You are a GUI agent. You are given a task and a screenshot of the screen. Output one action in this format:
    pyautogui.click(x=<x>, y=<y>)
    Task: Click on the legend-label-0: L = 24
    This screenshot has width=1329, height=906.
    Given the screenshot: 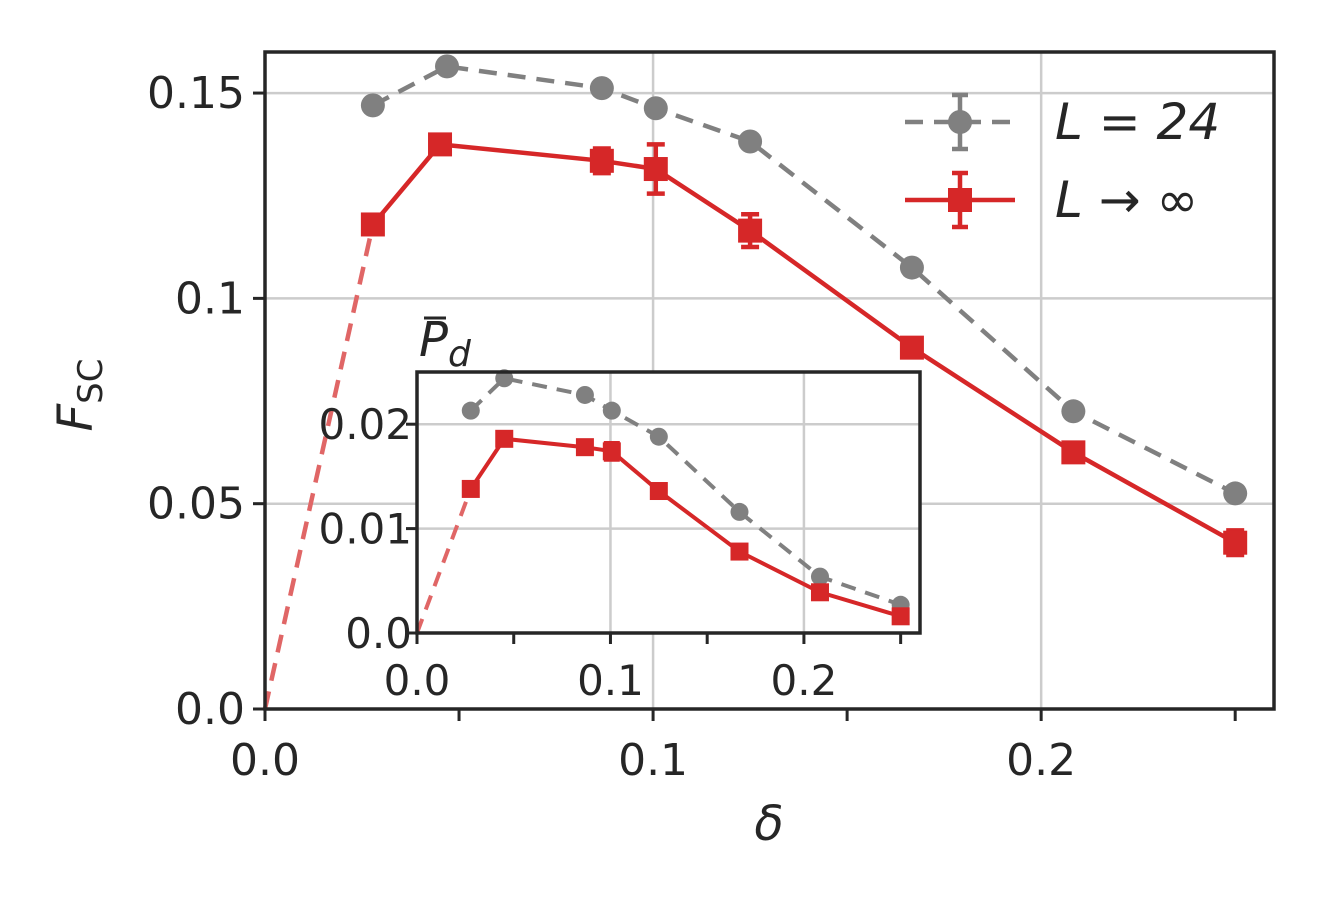 What is the action you would take?
    pyautogui.click(x=1137, y=122)
    